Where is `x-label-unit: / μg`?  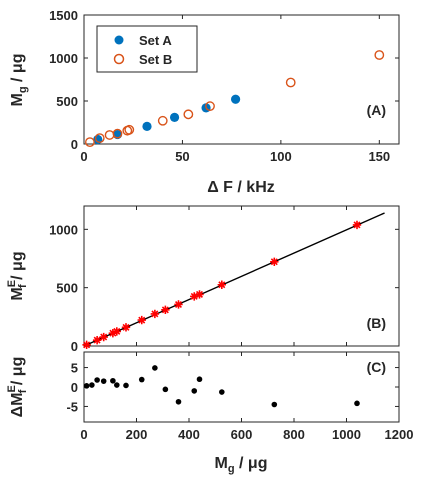 x-label-unit: / μg is located at coordinates (251, 463).